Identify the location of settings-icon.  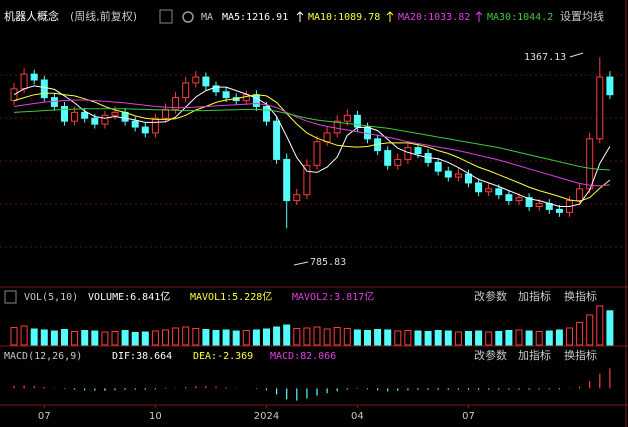
(188, 17).